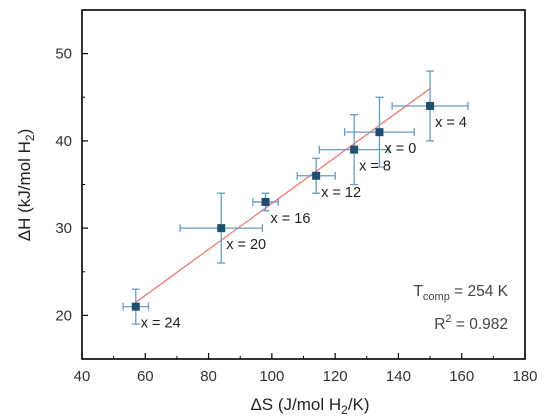 The image size is (550, 420). What do you see at coordinates (471, 323) in the screenshot?
I see `r-squared-annotation: R2 = 0.982` at bounding box center [471, 323].